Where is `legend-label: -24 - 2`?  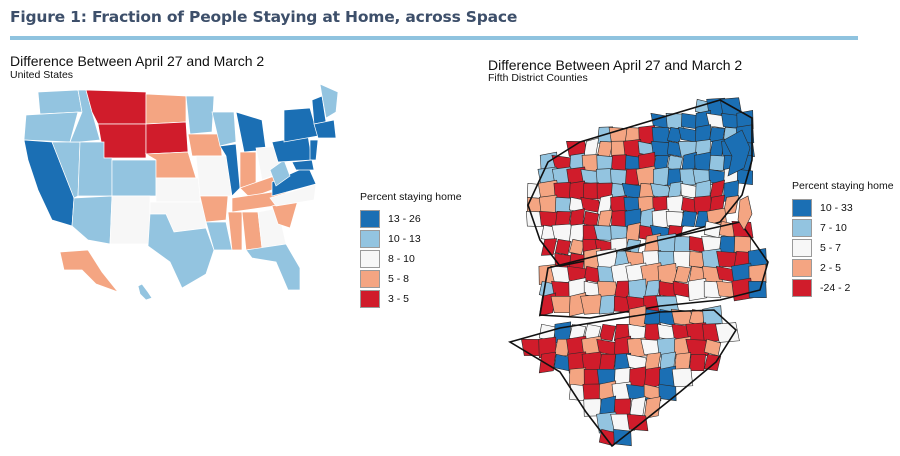
legend-label: -24 - 2 is located at coordinates (835, 288).